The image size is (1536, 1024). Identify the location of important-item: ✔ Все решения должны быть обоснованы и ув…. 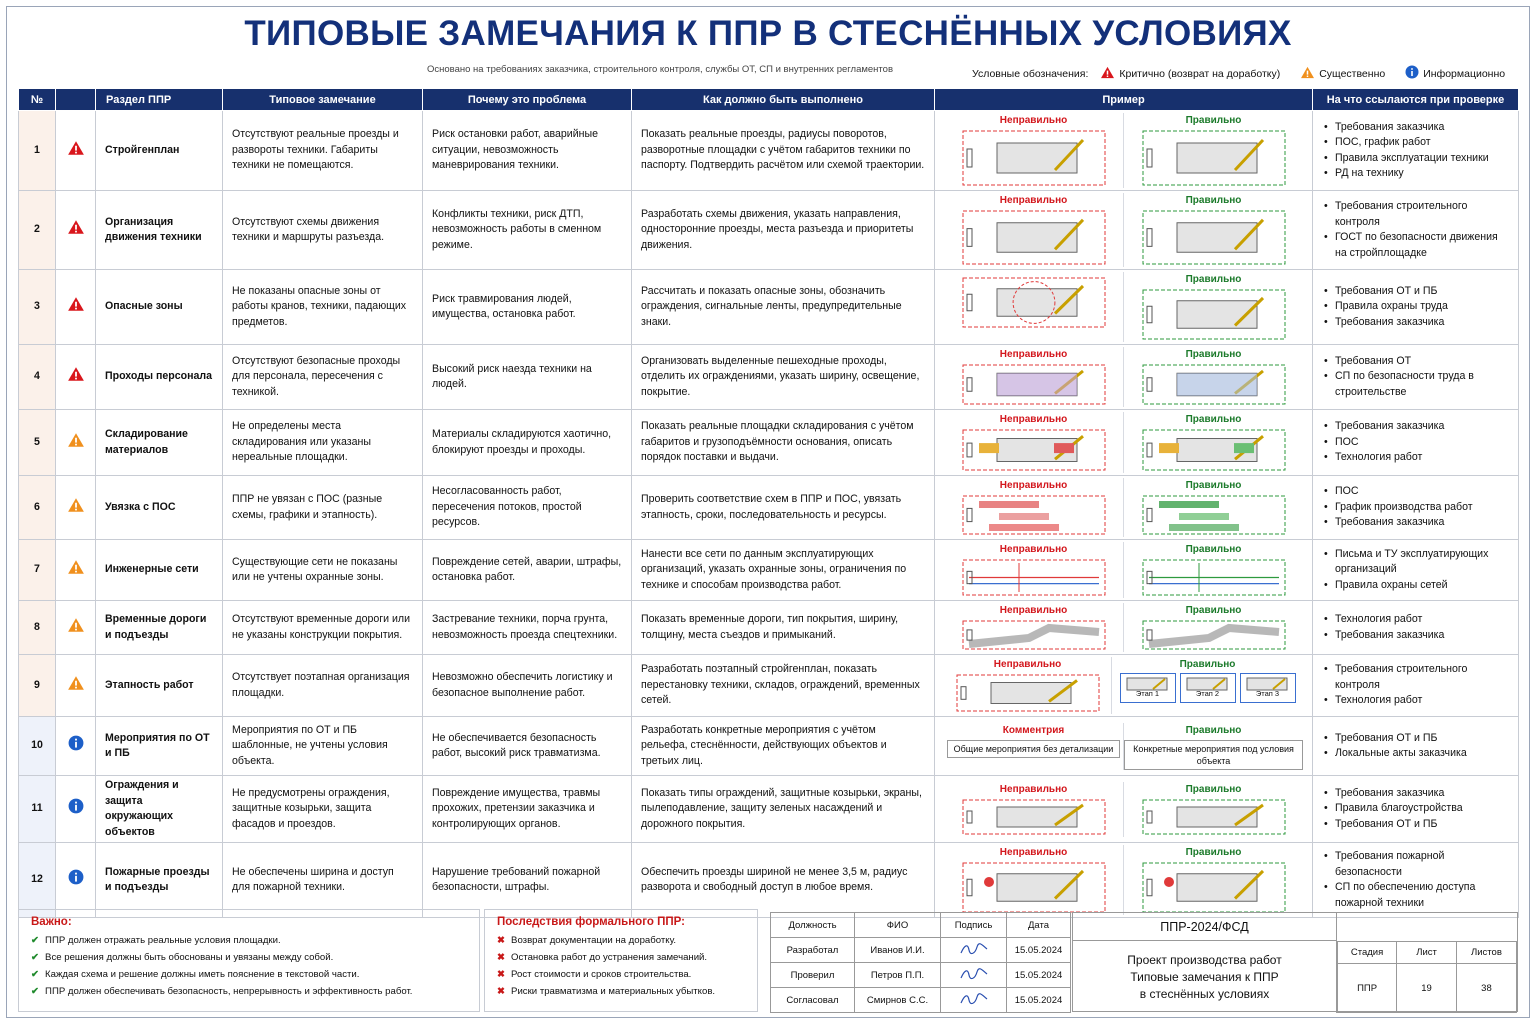
(249, 957).